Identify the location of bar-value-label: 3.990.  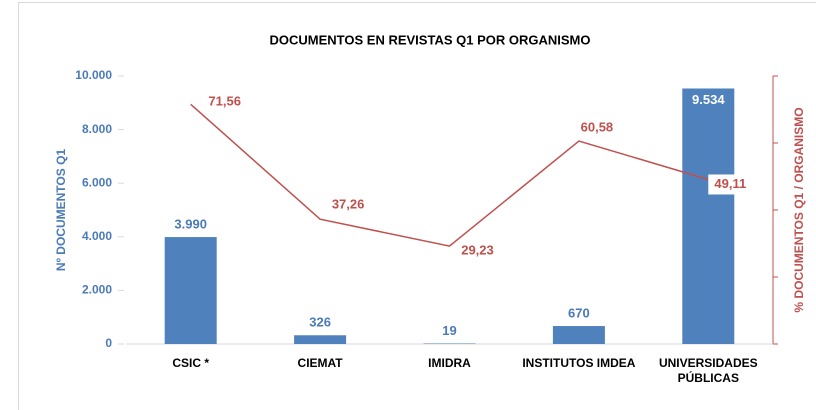
(190, 224).